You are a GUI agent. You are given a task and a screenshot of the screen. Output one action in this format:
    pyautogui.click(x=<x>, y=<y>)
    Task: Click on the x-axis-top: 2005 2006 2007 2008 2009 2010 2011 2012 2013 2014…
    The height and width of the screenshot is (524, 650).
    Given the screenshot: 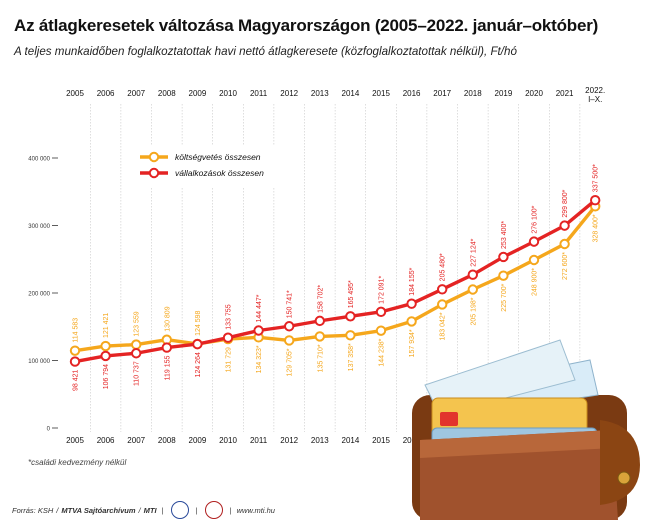 What is the action you would take?
    pyautogui.click(x=335, y=95)
    